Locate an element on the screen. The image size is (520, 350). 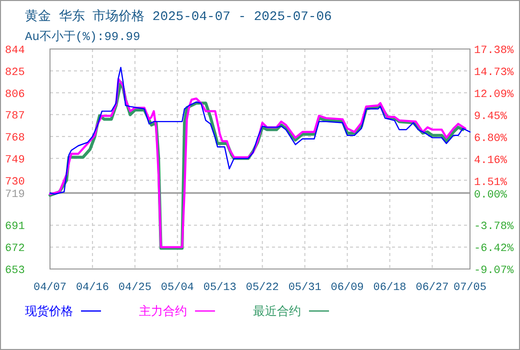
y2-tick-label: 17.38% is located at coordinates (494, 51).